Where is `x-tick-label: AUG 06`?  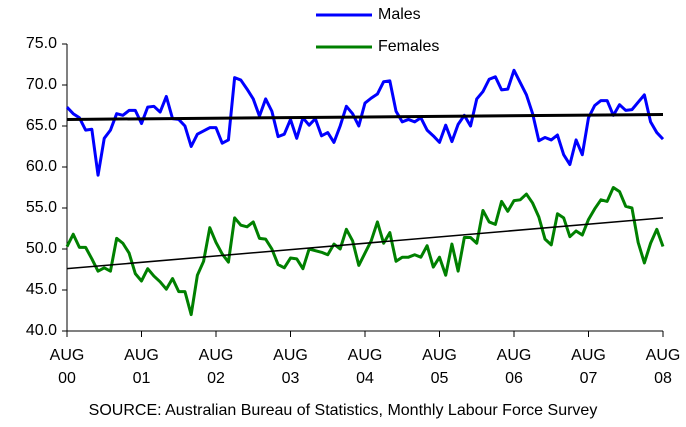 x-tick-label: AUG 06 is located at coordinates (514, 367).